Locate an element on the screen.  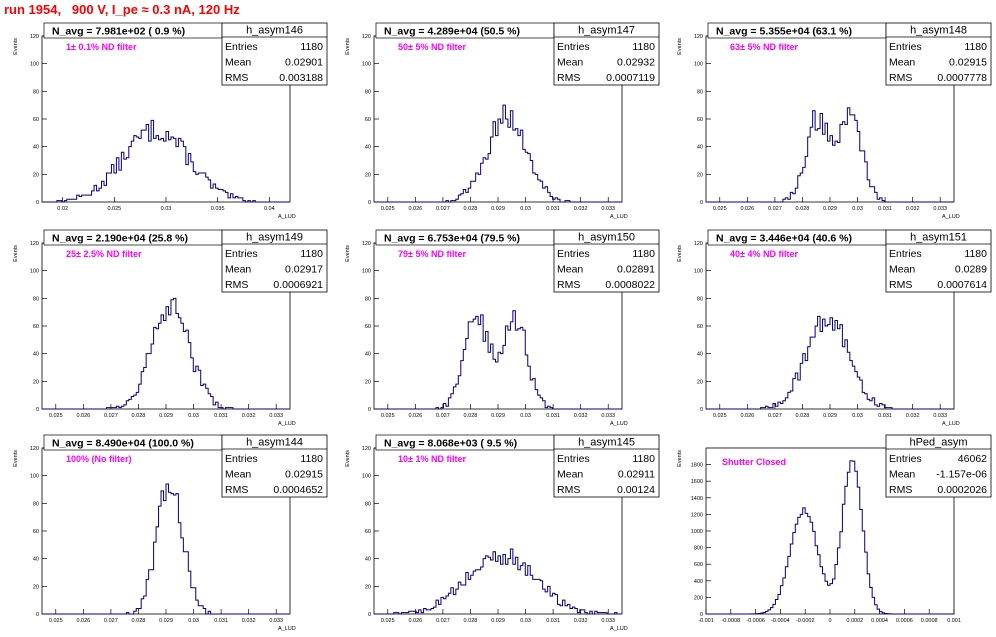
filter-note: 79± 5% ND filter is located at coordinates (432, 254).